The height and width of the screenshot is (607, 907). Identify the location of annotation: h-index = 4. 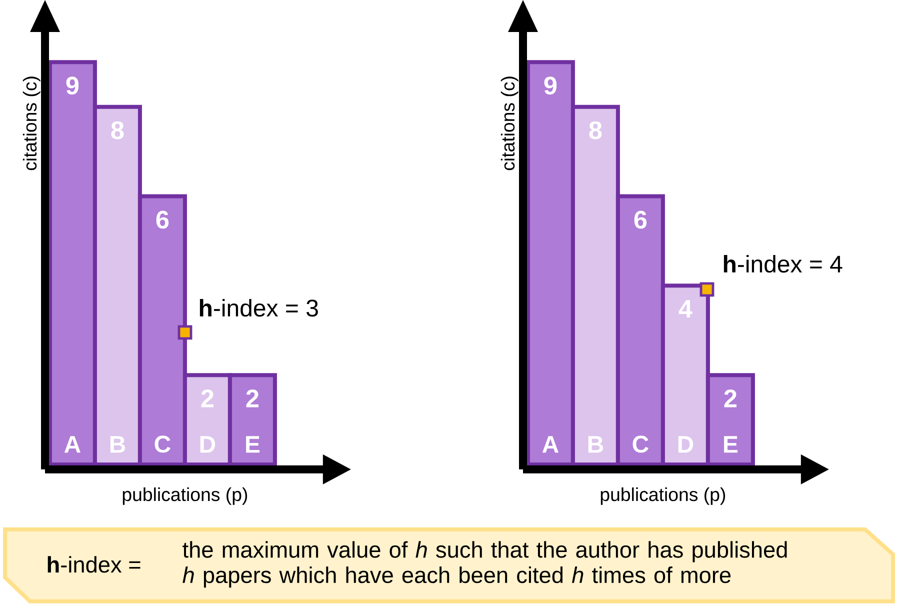
(783, 263).